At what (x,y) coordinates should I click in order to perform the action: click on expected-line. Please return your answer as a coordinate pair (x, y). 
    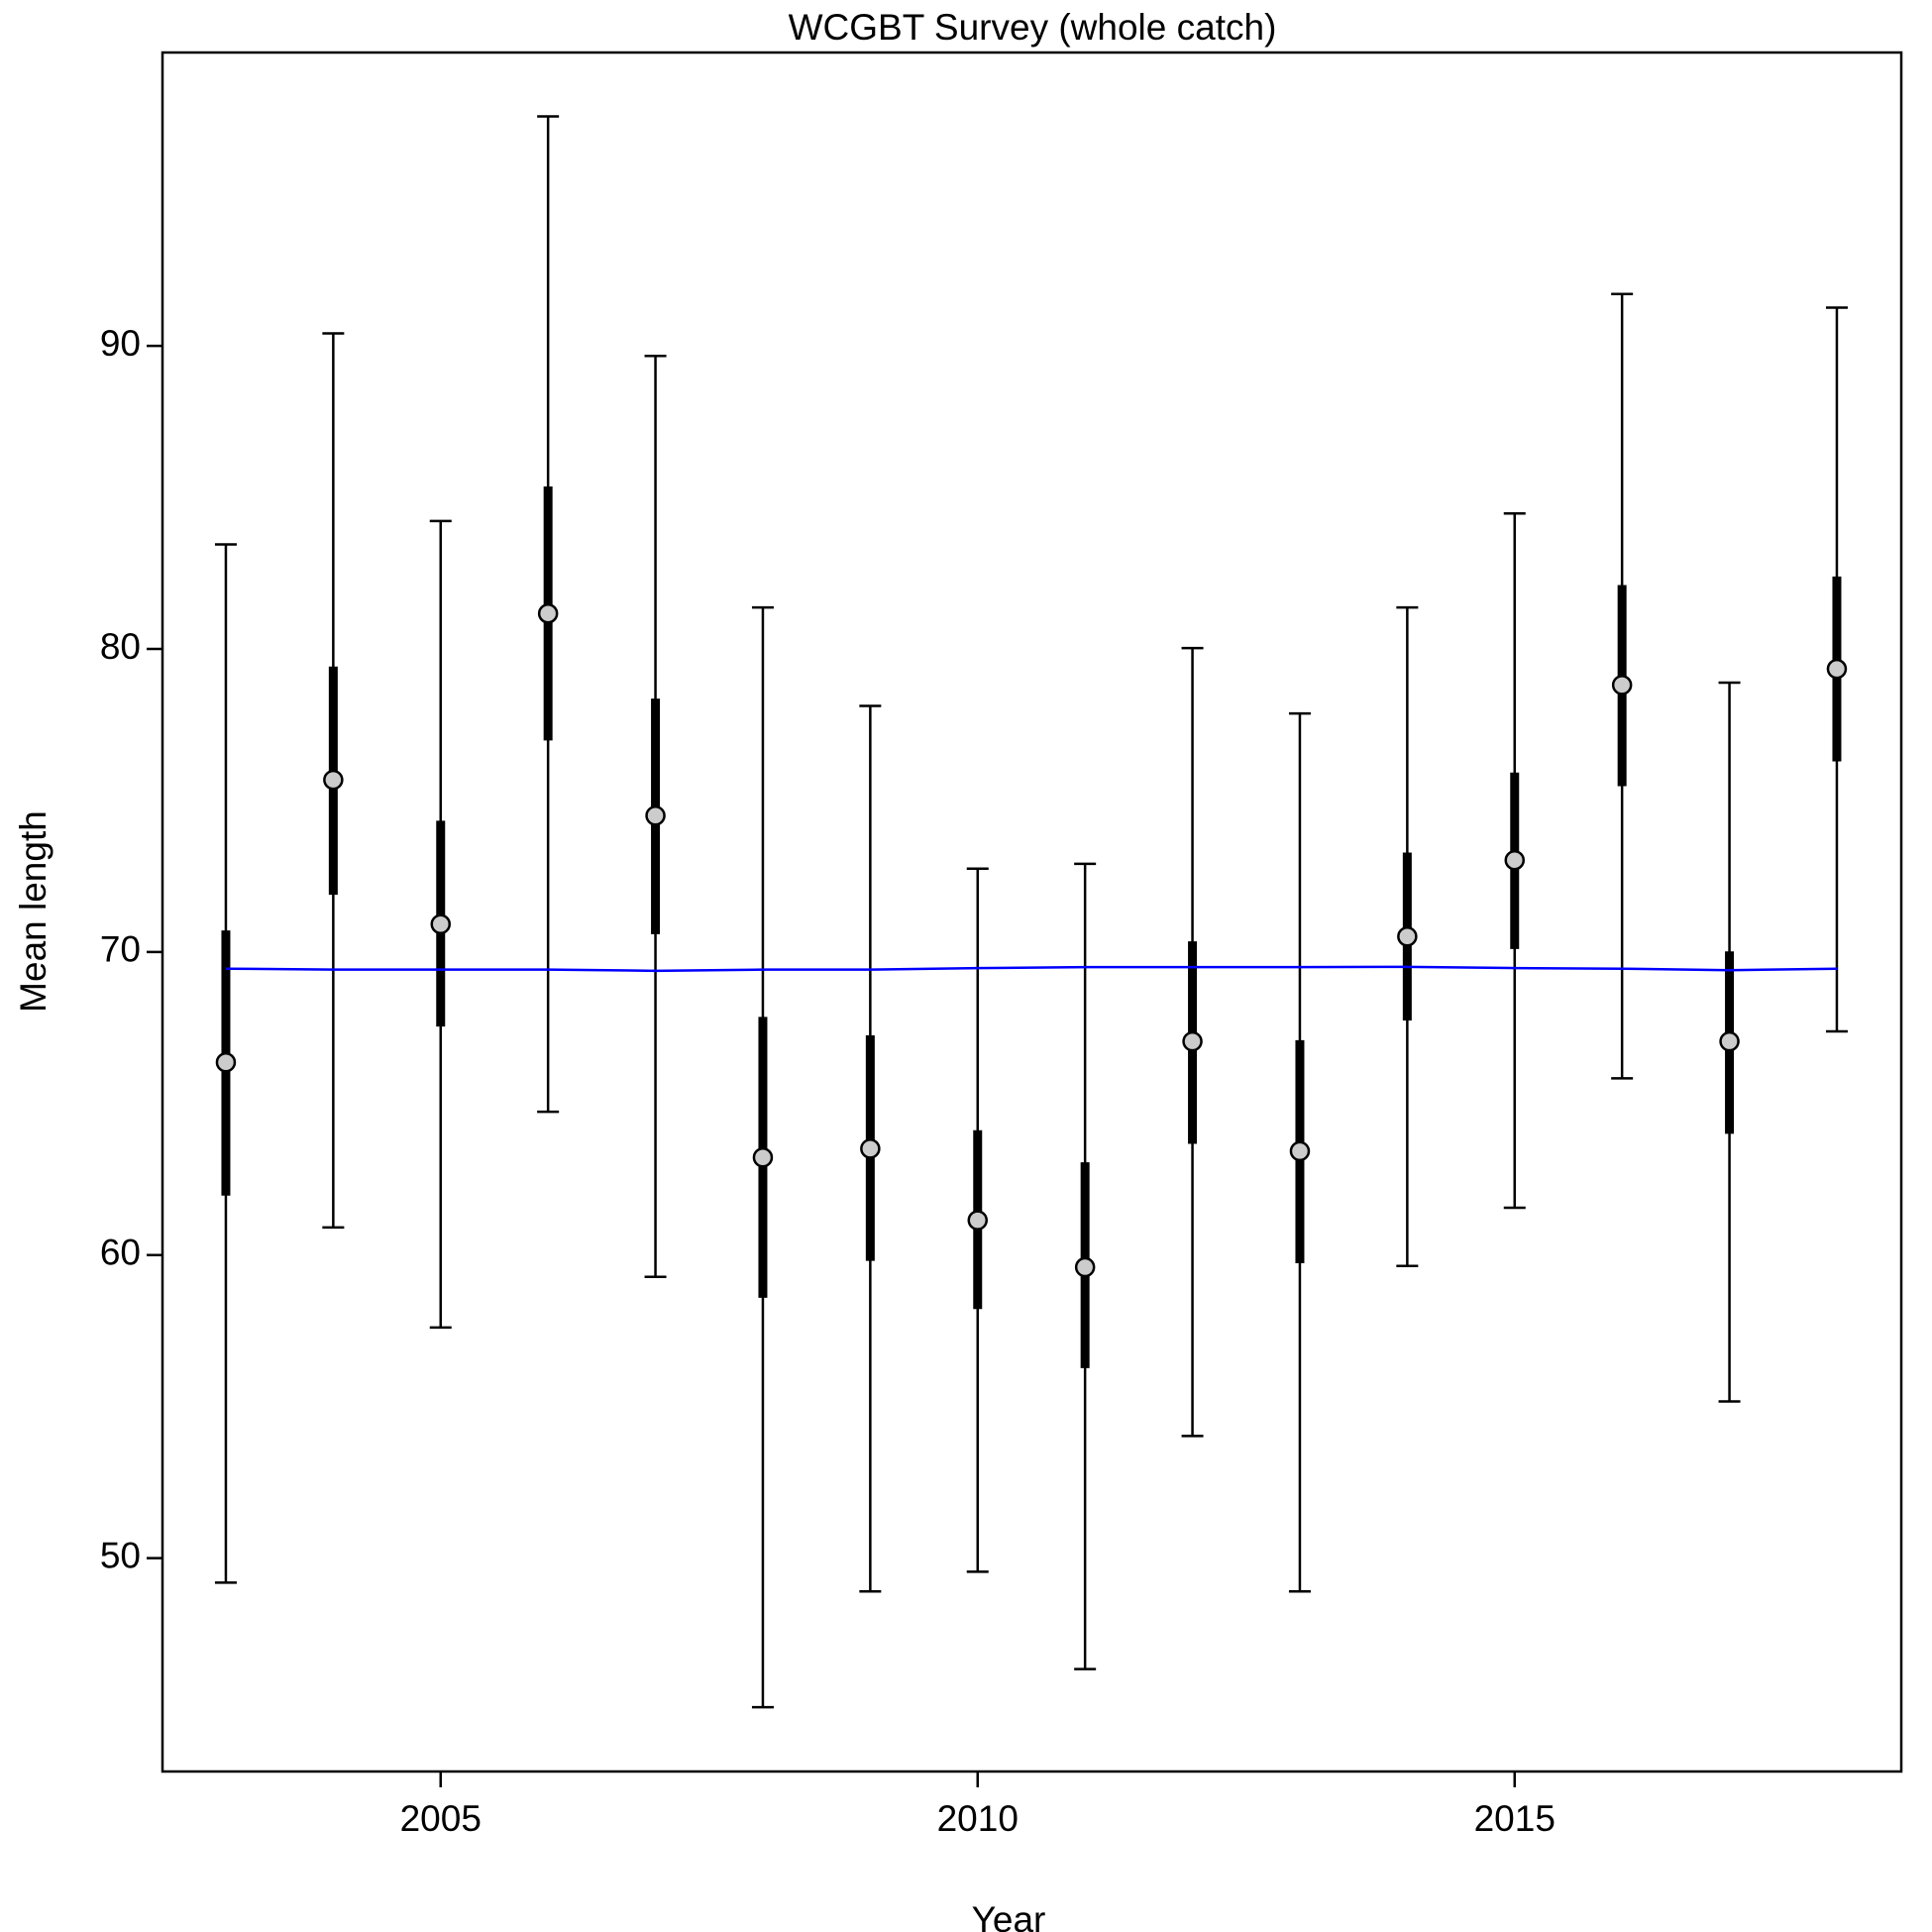
    Looking at the image, I should click on (1031, 969).